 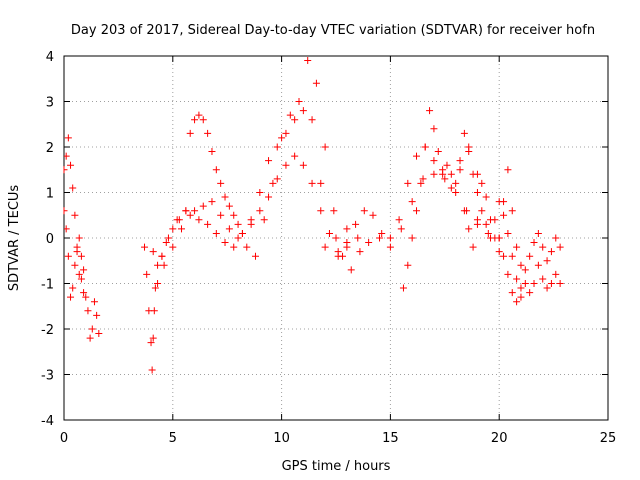 What do you see at coordinates (499, 438) in the screenshot?
I see `x-tick-label: 20` at bounding box center [499, 438].